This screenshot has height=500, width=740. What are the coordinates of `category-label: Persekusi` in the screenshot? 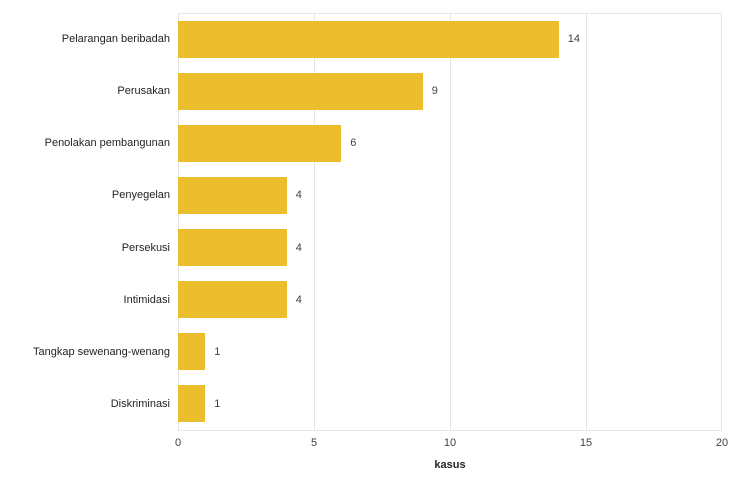 It's located at (145, 247).